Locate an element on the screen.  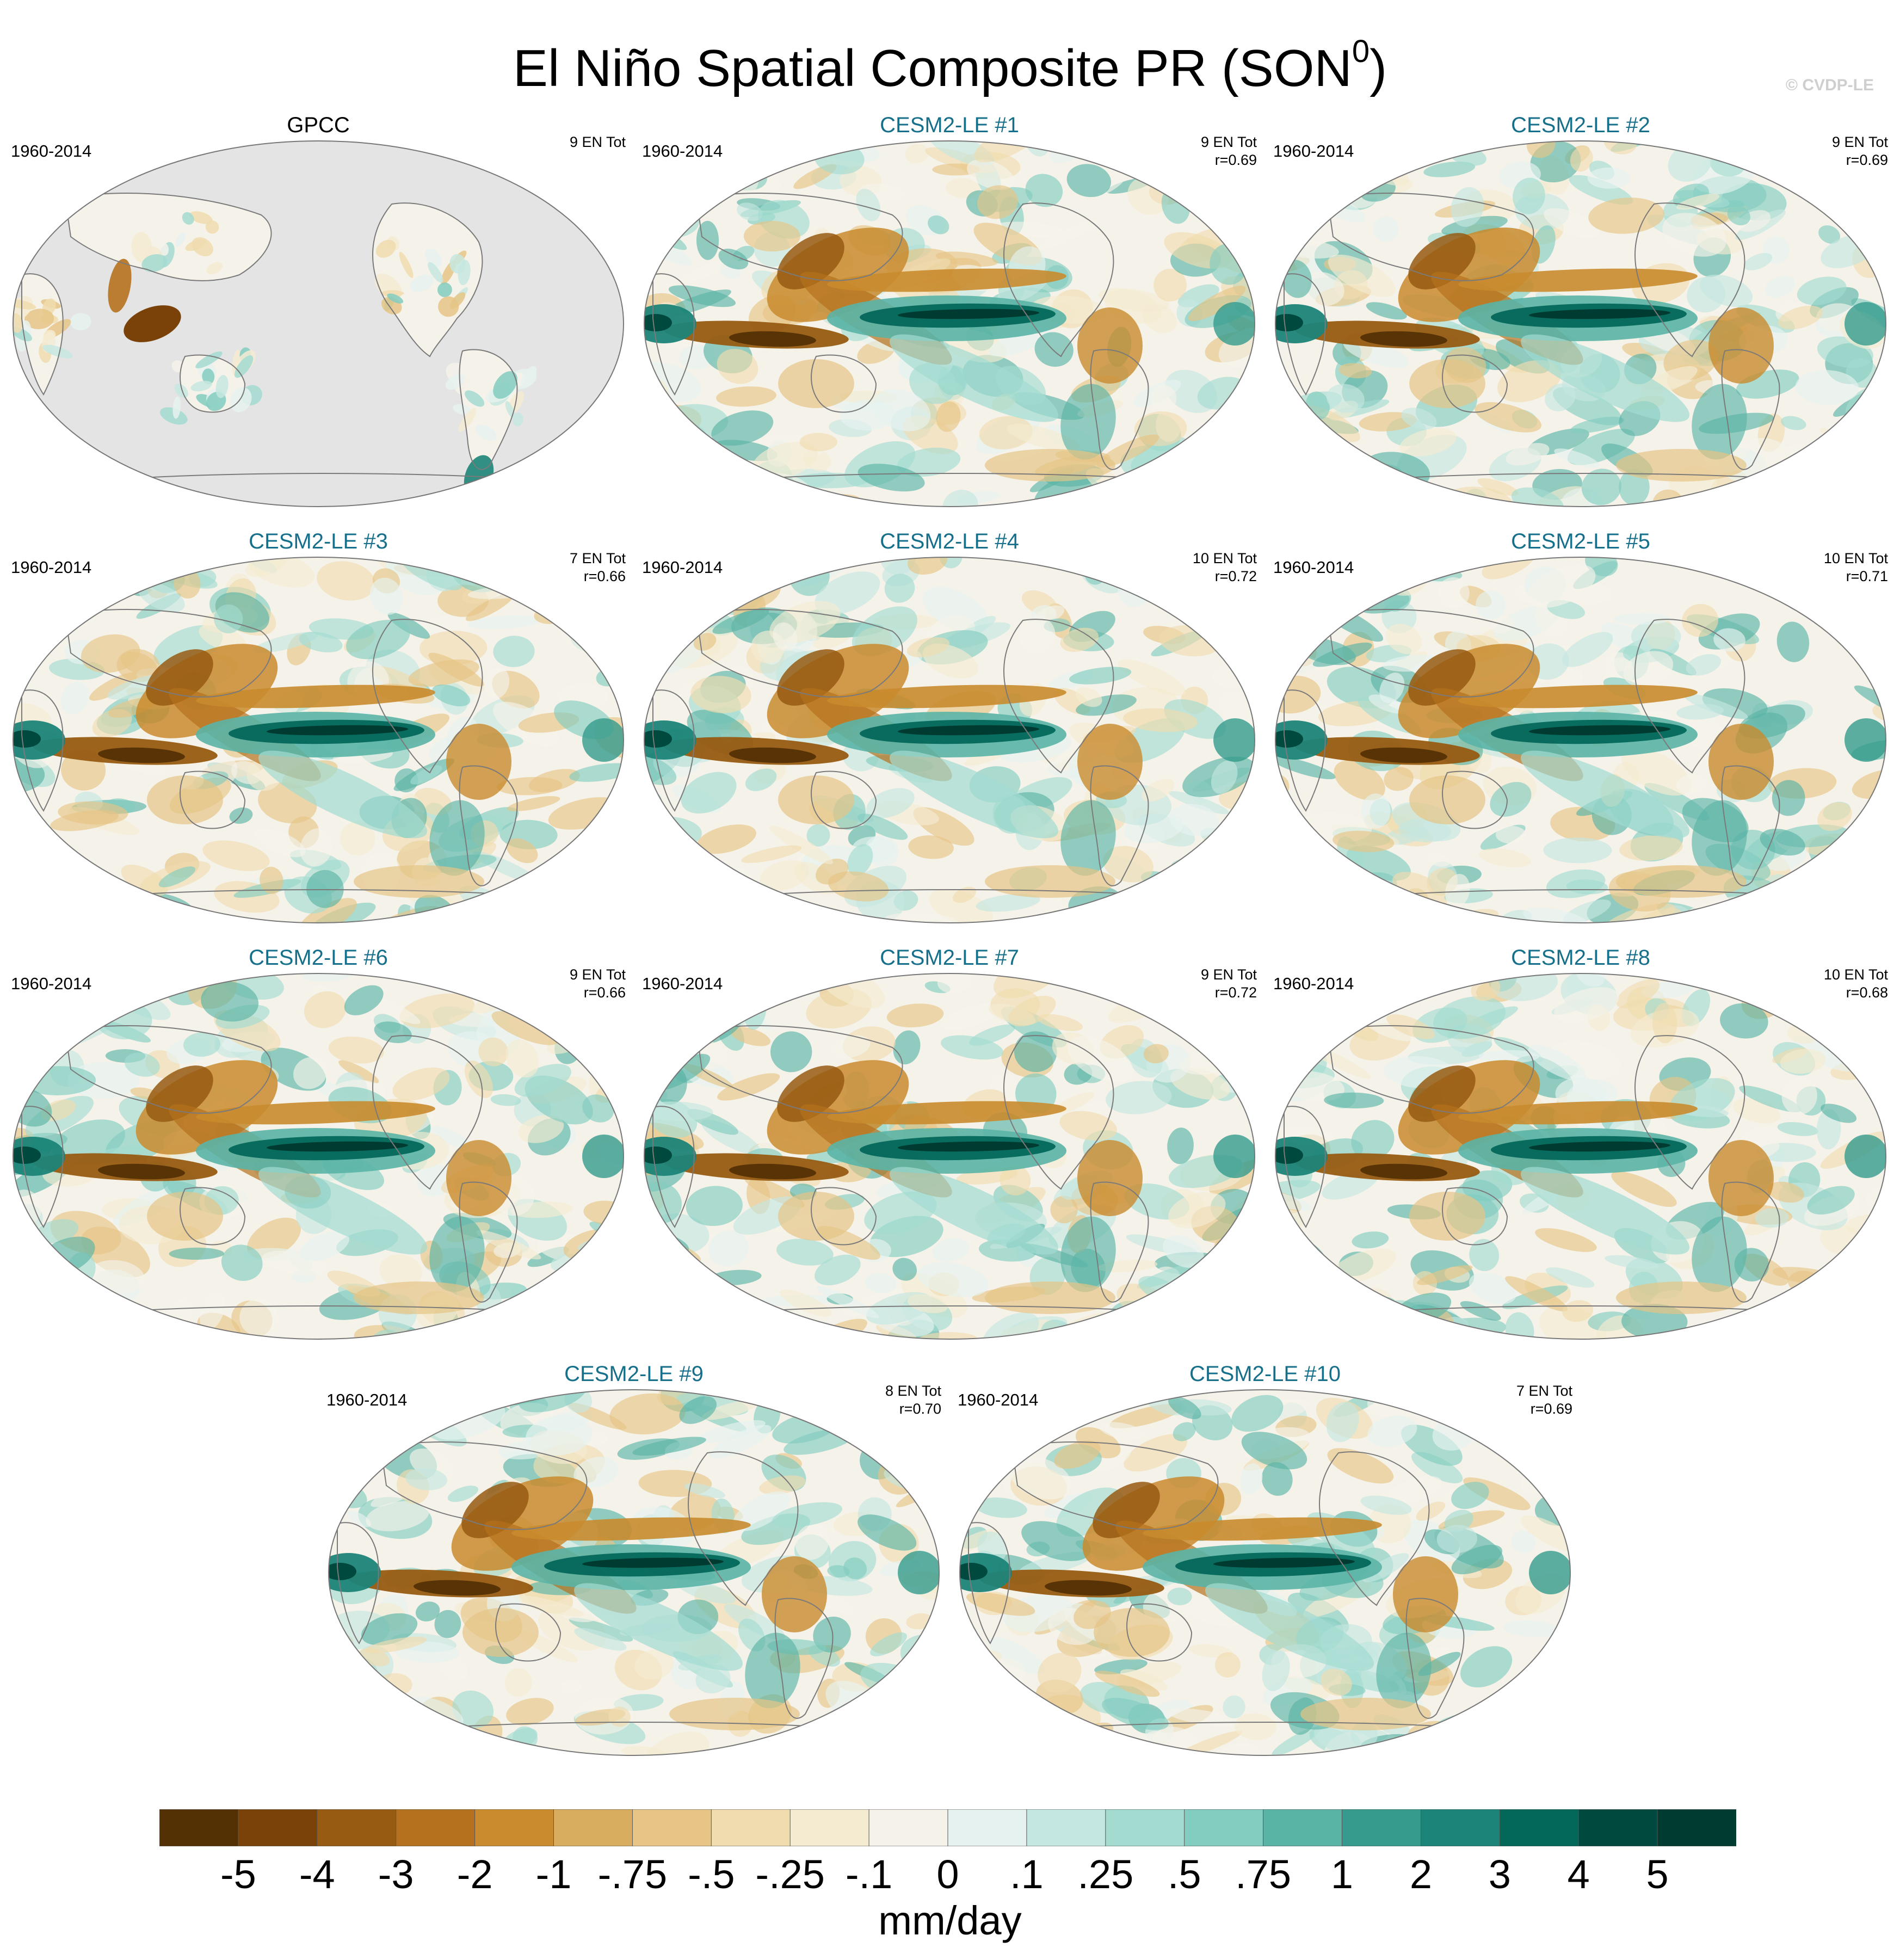
coast-eurasia is located at coordinates (484, 1485).